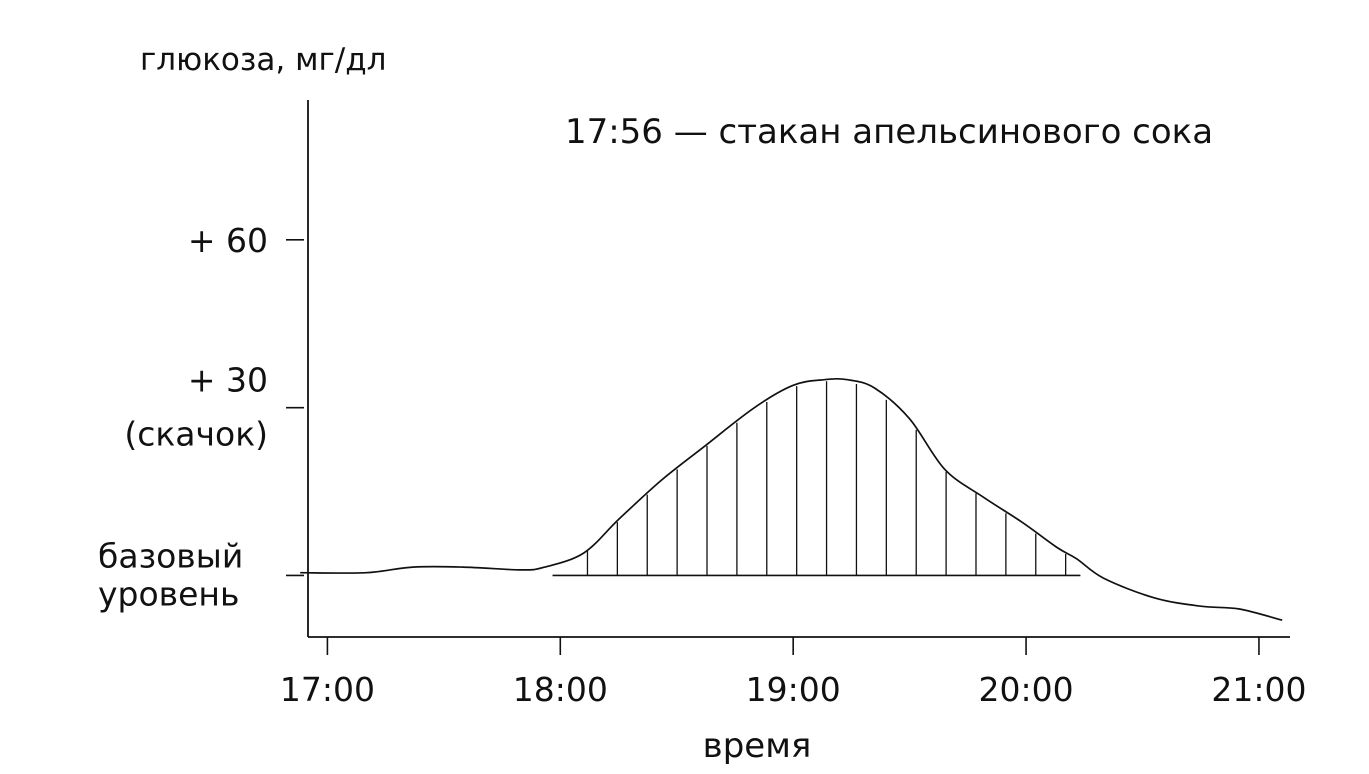  What do you see at coordinates (168, 593) in the screenshot?
I see `y-tick-sublabel: уровень` at bounding box center [168, 593].